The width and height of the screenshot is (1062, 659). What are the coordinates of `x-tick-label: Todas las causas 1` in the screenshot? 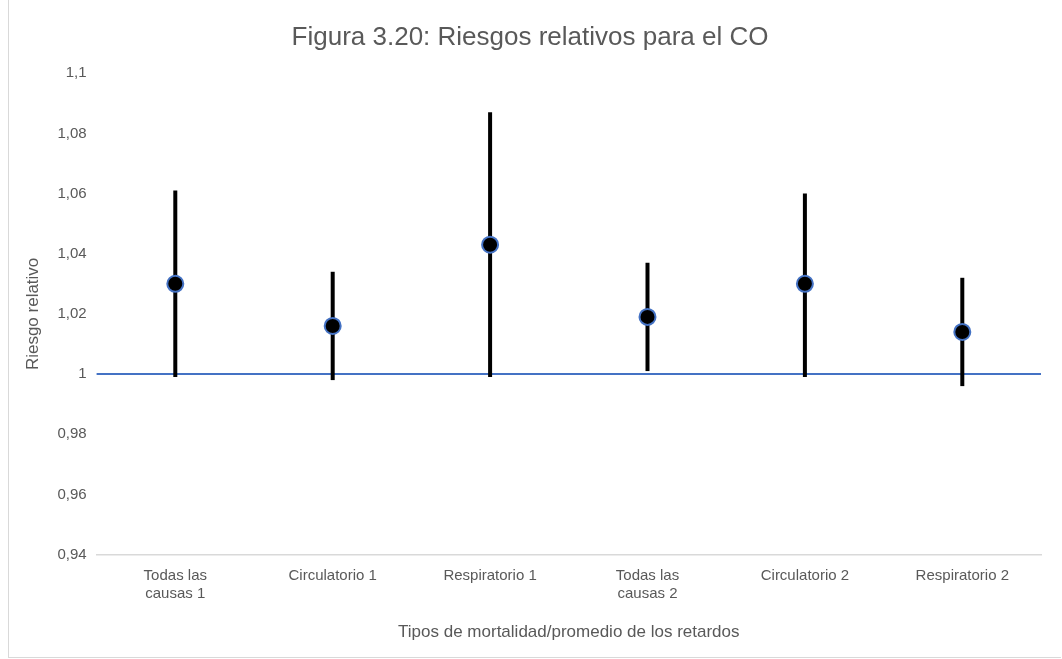 It's located at (175, 583).